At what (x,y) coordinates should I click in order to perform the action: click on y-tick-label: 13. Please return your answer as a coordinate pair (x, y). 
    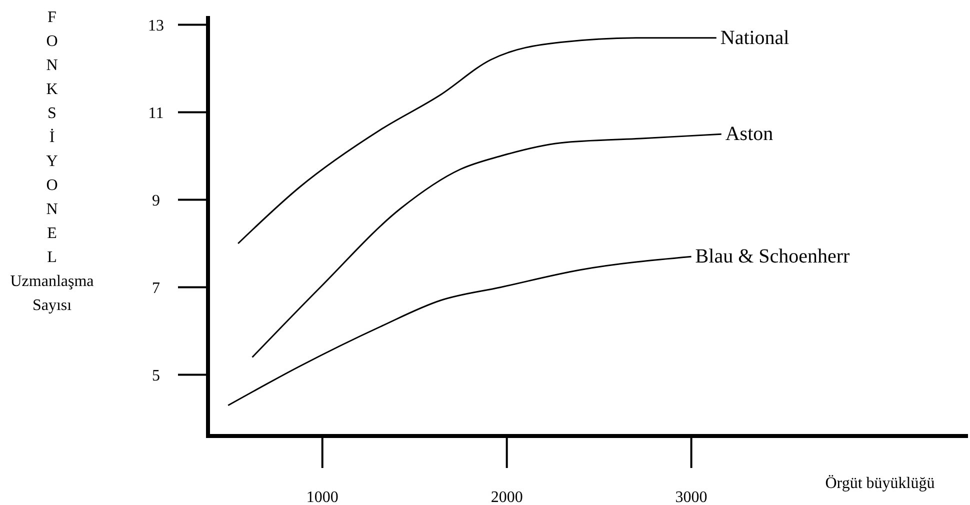
    Looking at the image, I should click on (156, 25).